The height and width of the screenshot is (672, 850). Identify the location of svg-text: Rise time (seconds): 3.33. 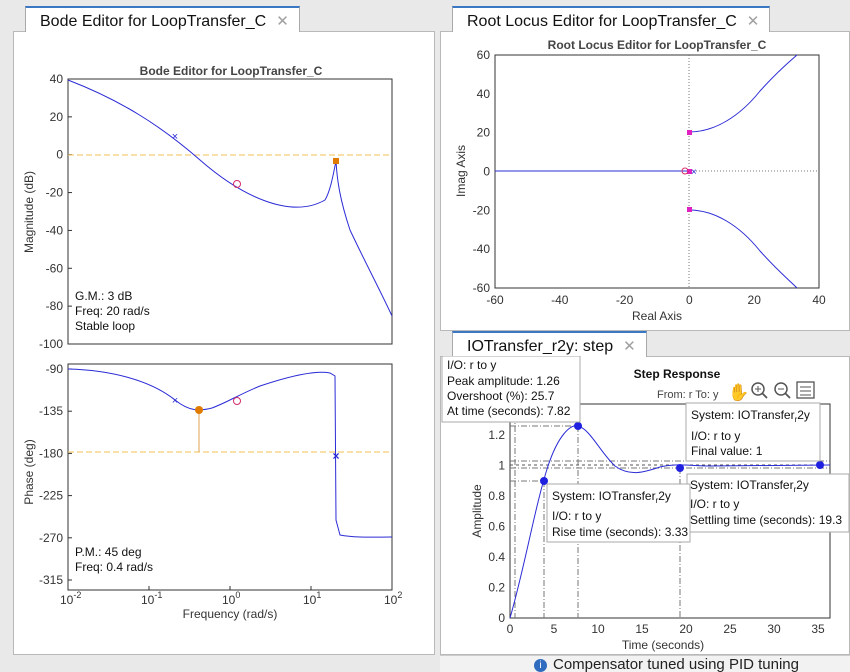
(620, 532).